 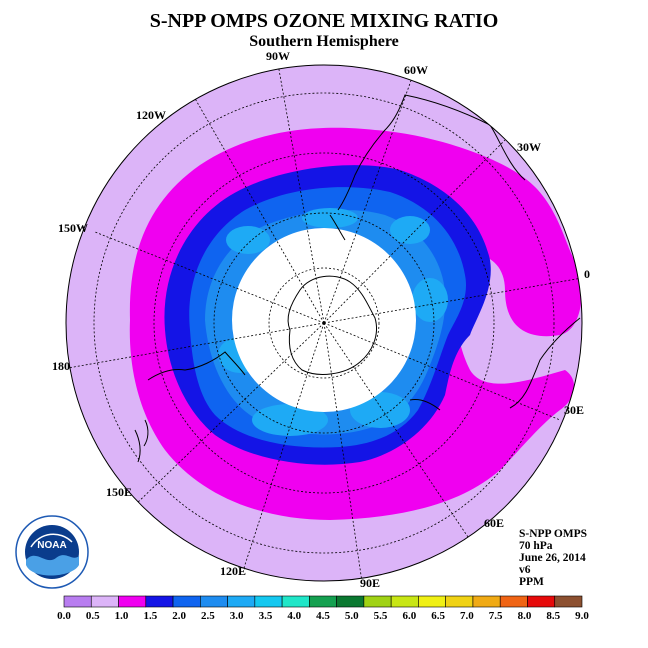 I want to click on antarctic-peninsula, so click(x=337, y=227).